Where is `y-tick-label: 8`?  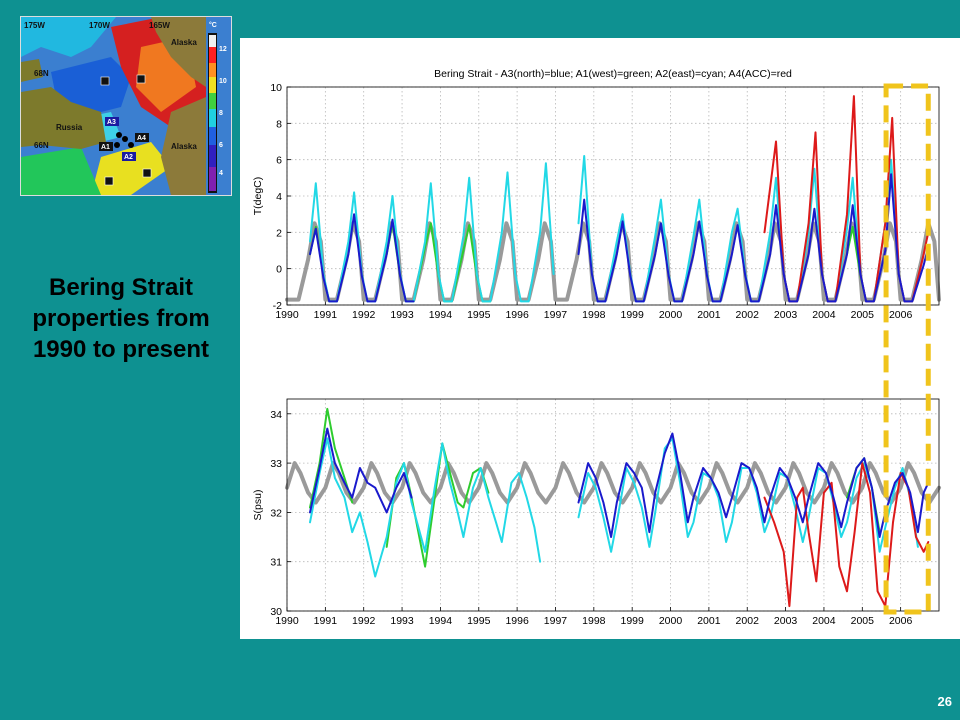 y-tick-label: 8 is located at coordinates (279, 124).